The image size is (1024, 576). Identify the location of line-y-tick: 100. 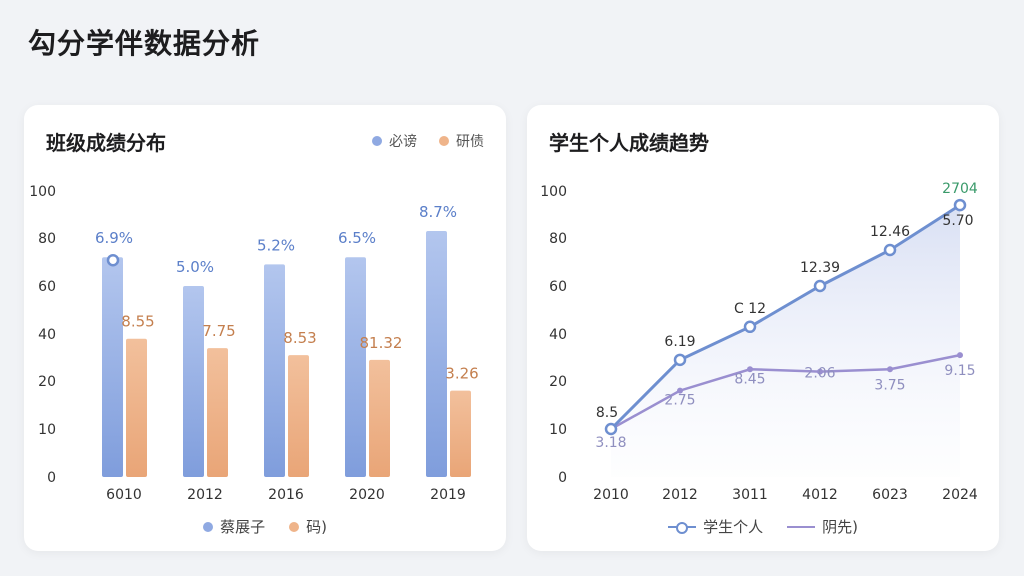
(553, 192).